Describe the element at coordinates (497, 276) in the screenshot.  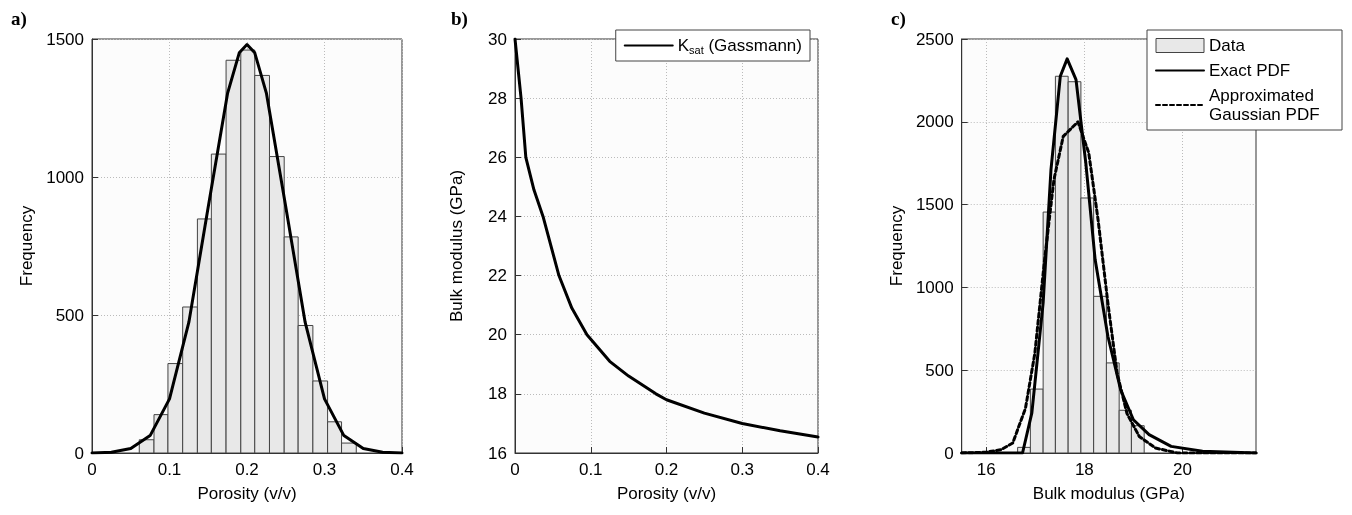
I see `y-tick-label: 22` at that location.